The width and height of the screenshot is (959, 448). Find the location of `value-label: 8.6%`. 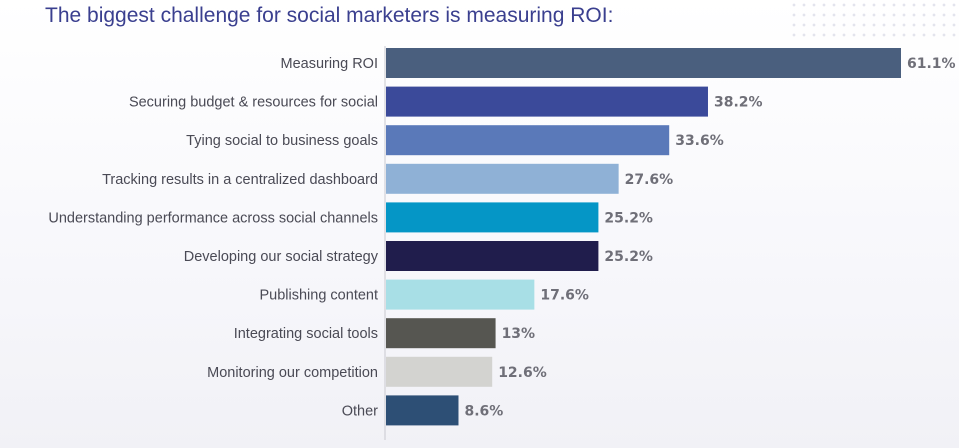

value-label: 8.6% is located at coordinates (483, 411).